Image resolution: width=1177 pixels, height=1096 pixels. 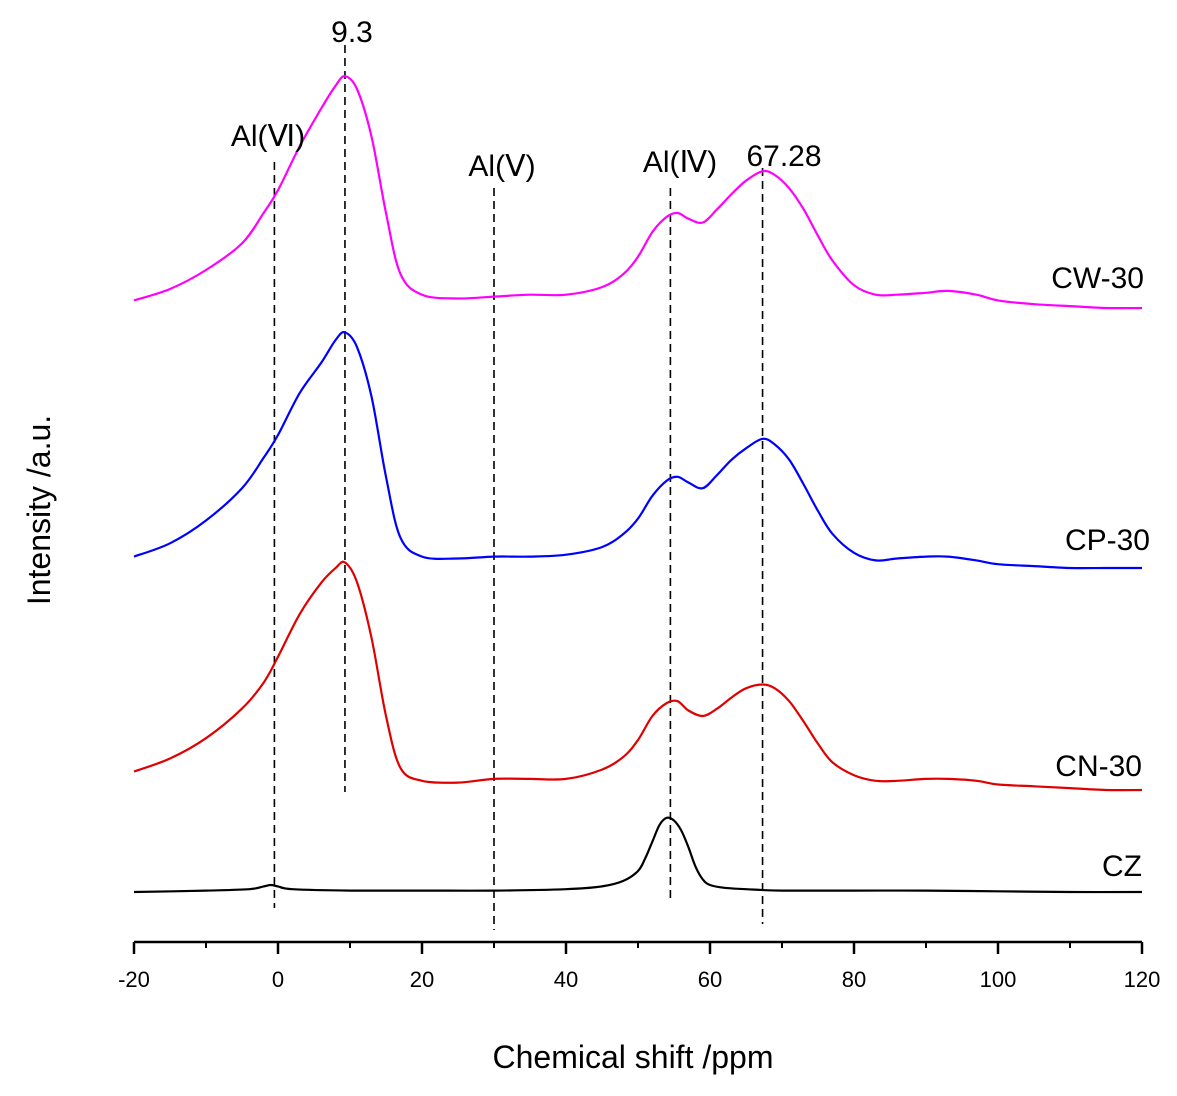 I want to click on x-tick-label: 80, so click(x=854, y=979).